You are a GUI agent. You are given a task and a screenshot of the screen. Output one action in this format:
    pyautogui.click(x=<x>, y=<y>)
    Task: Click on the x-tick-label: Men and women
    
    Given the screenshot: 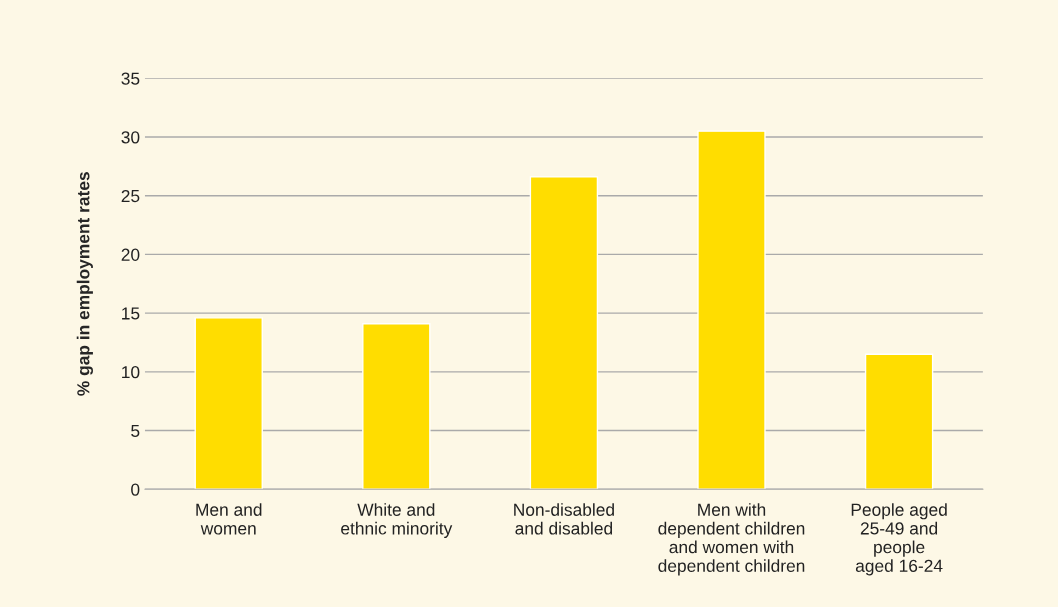 What is the action you would take?
    pyautogui.click(x=229, y=519)
    